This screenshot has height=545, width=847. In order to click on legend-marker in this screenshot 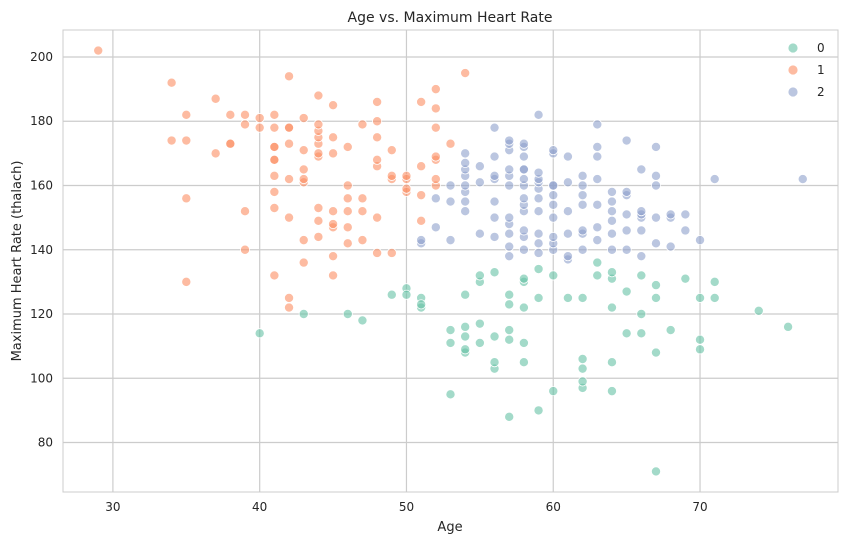, I will do `click(793, 92)`.